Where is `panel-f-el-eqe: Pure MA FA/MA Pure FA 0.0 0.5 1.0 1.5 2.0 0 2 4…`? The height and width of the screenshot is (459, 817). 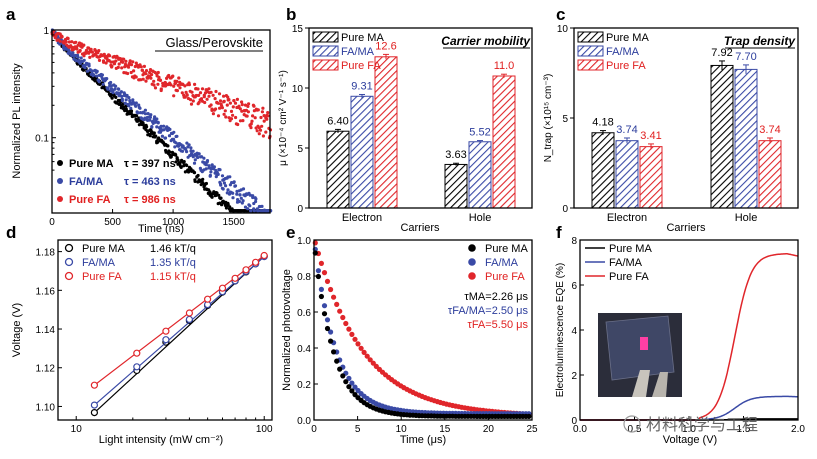 panel-f-el-eqe: Pure MA FA/MA Pure FA 0.0 0.5 1.0 1.5 2.0 0 2 4… is located at coordinates (680, 341).